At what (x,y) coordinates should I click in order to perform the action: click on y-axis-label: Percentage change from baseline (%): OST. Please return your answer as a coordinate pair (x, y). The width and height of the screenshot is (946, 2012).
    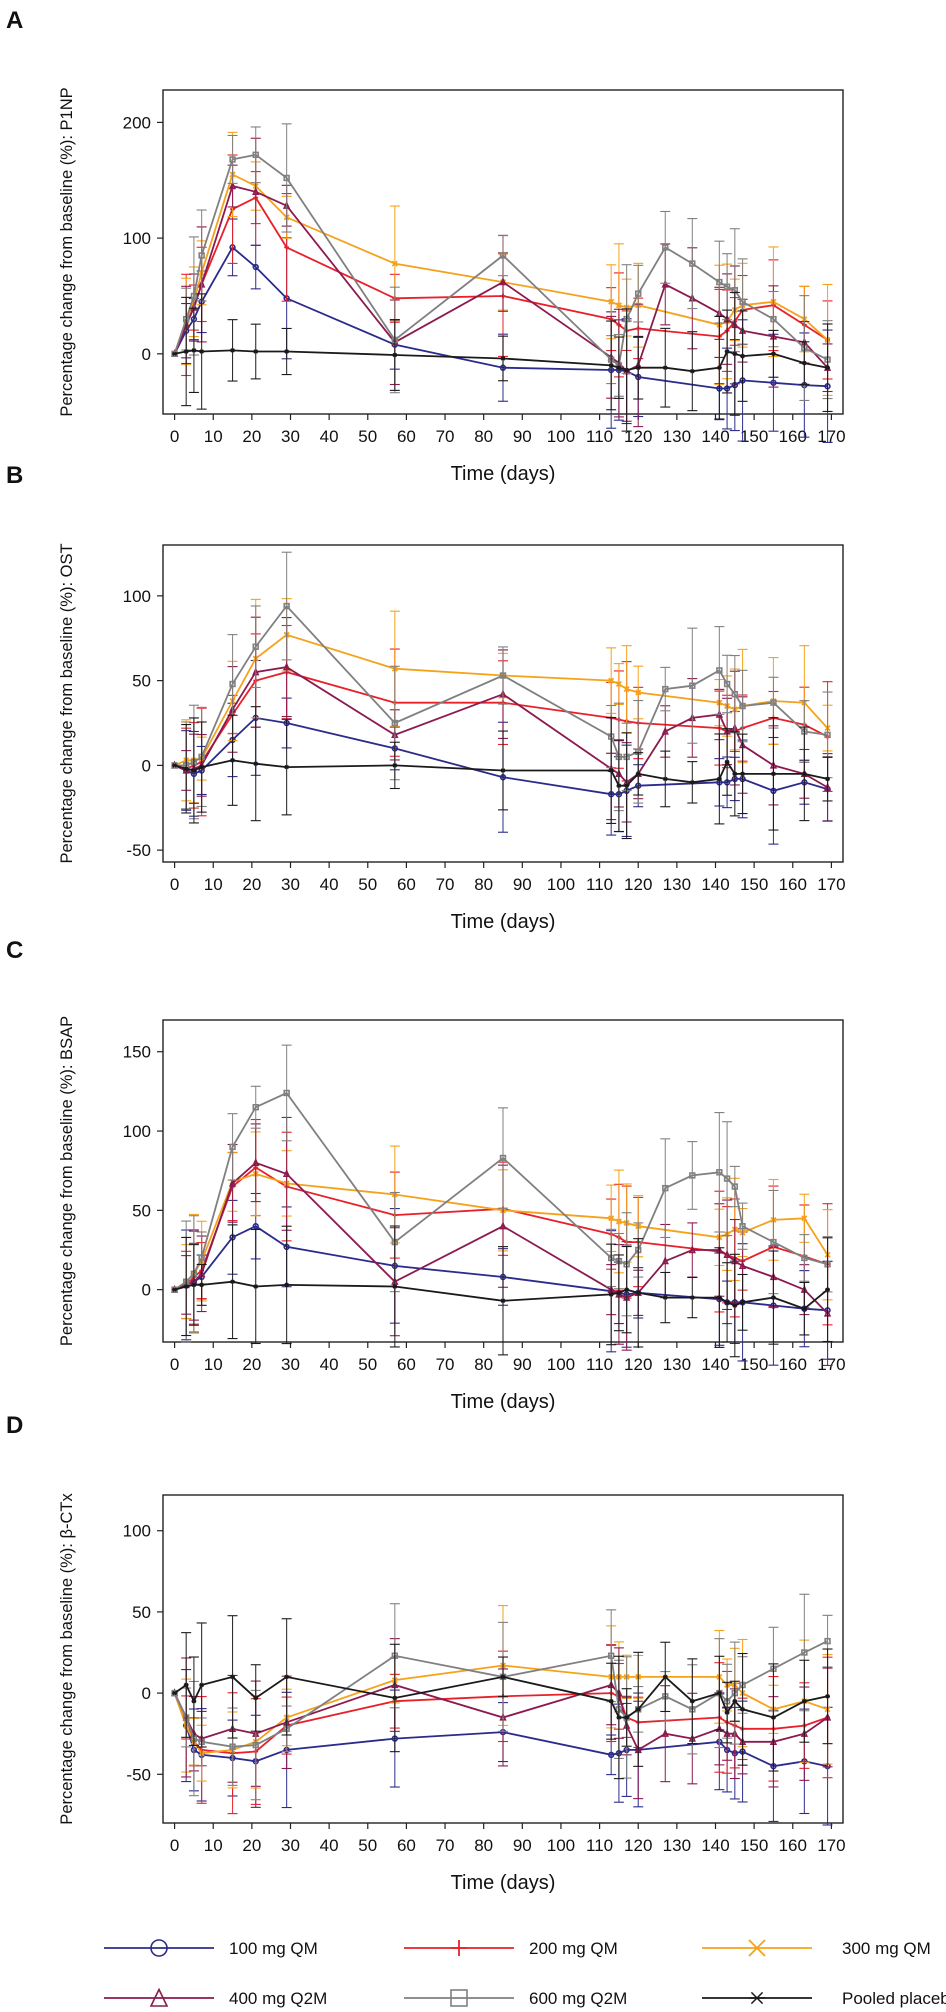
    Looking at the image, I should click on (67, 703).